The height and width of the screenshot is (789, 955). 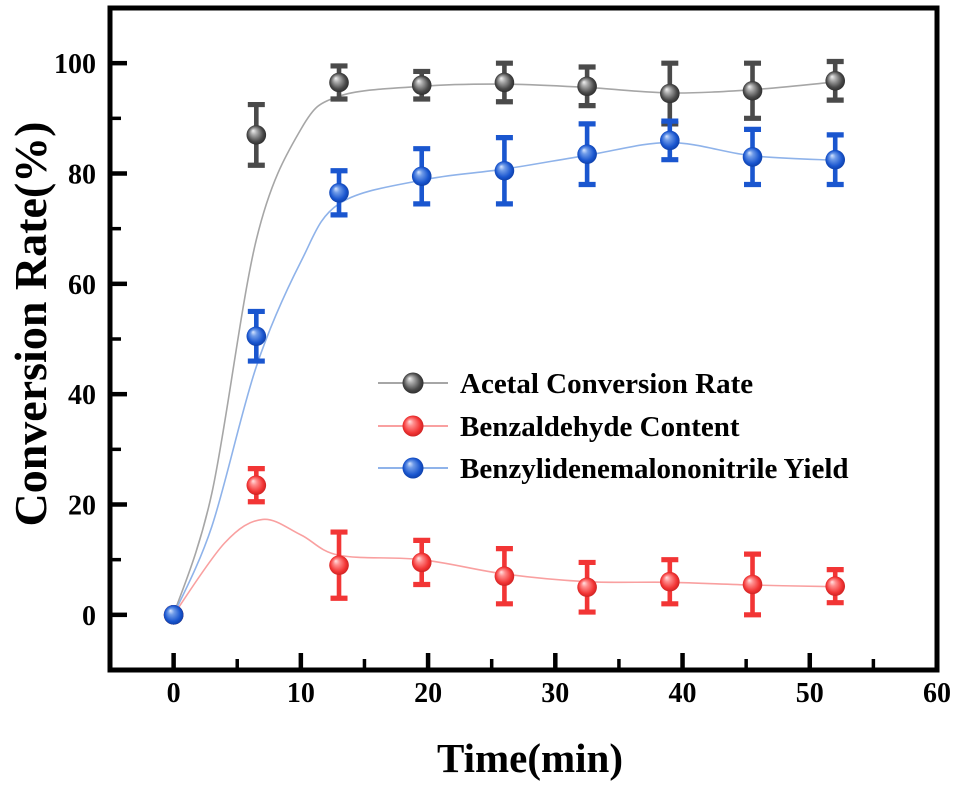 What do you see at coordinates (683, 693) in the screenshot?
I see `x-tick-label: 40` at bounding box center [683, 693].